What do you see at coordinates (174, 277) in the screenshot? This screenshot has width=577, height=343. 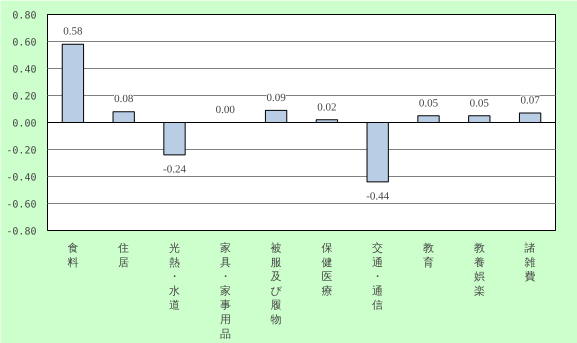 I see `x-tick-label: 光熱・水道` at bounding box center [174, 277].